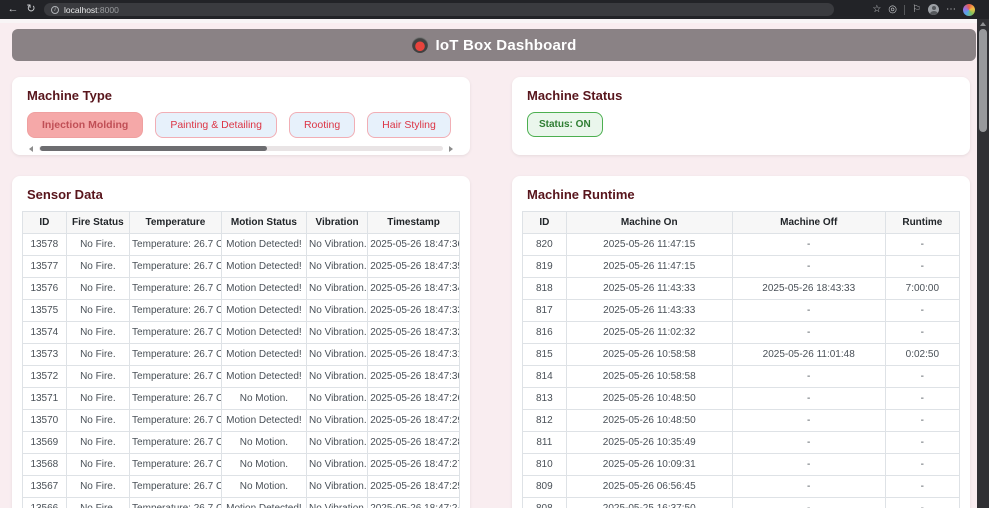  What do you see at coordinates (893, 9) in the screenshot?
I see `browser-essentials-icon: ◎` at bounding box center [893, 9].